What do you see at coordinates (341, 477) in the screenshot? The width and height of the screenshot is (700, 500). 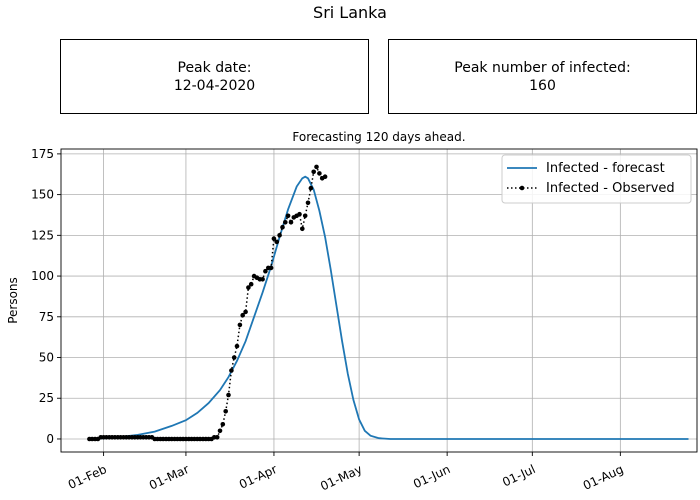 I see `x-tick-label: 01-May` at bounding box center [341, 477].